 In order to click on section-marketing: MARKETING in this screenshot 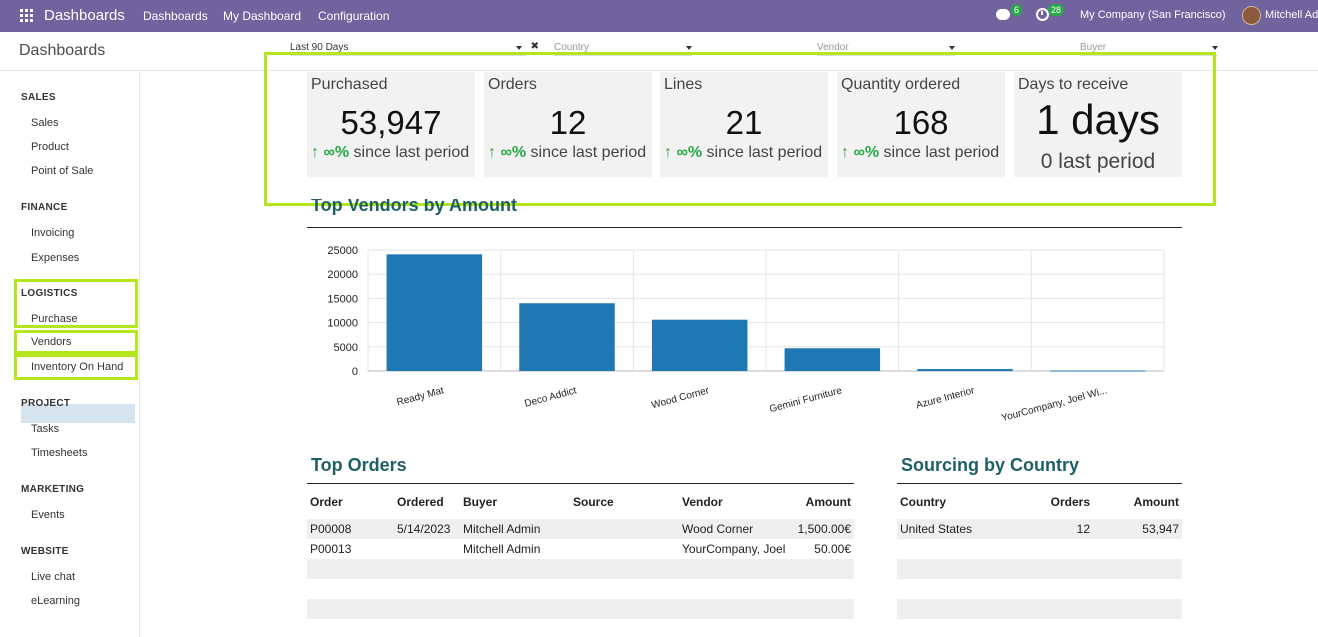, I will do `click(53, 489)`.